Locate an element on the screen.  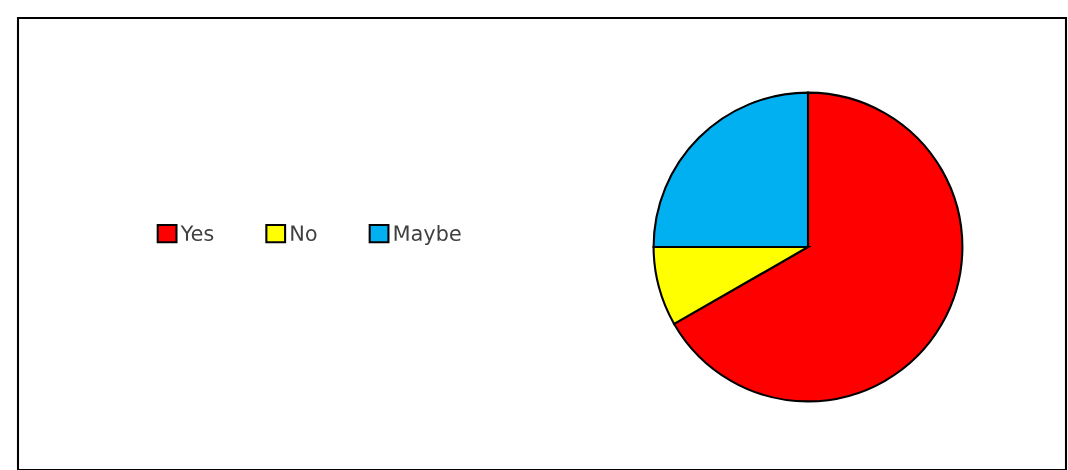
legend-label: Maybe is located at coordinates (427, 235).